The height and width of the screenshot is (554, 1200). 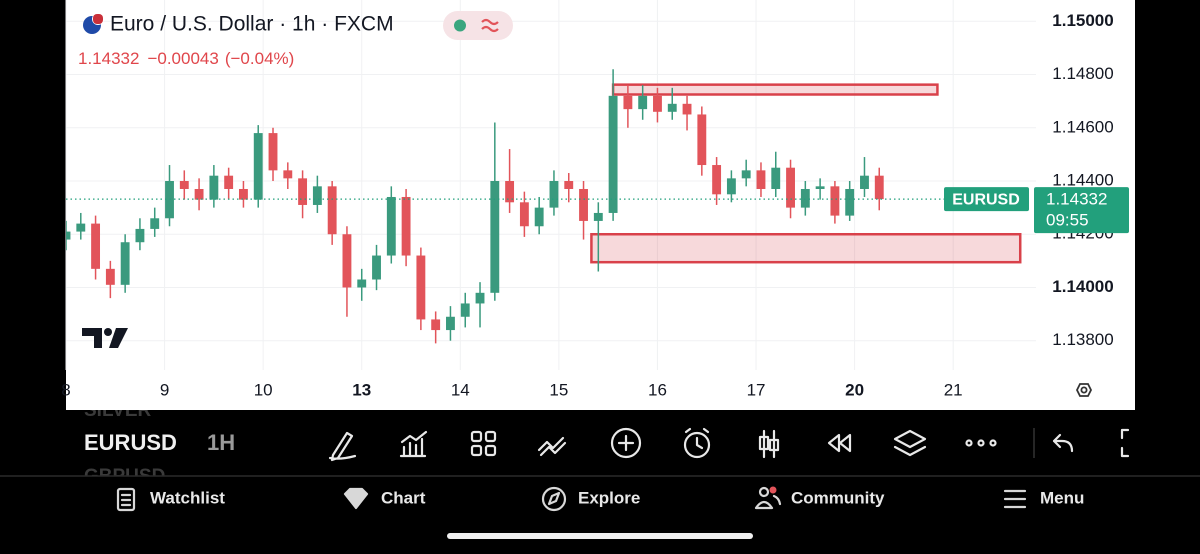 I want to click on y-tick-label: 1.14800, so click(x=1082, y=73).